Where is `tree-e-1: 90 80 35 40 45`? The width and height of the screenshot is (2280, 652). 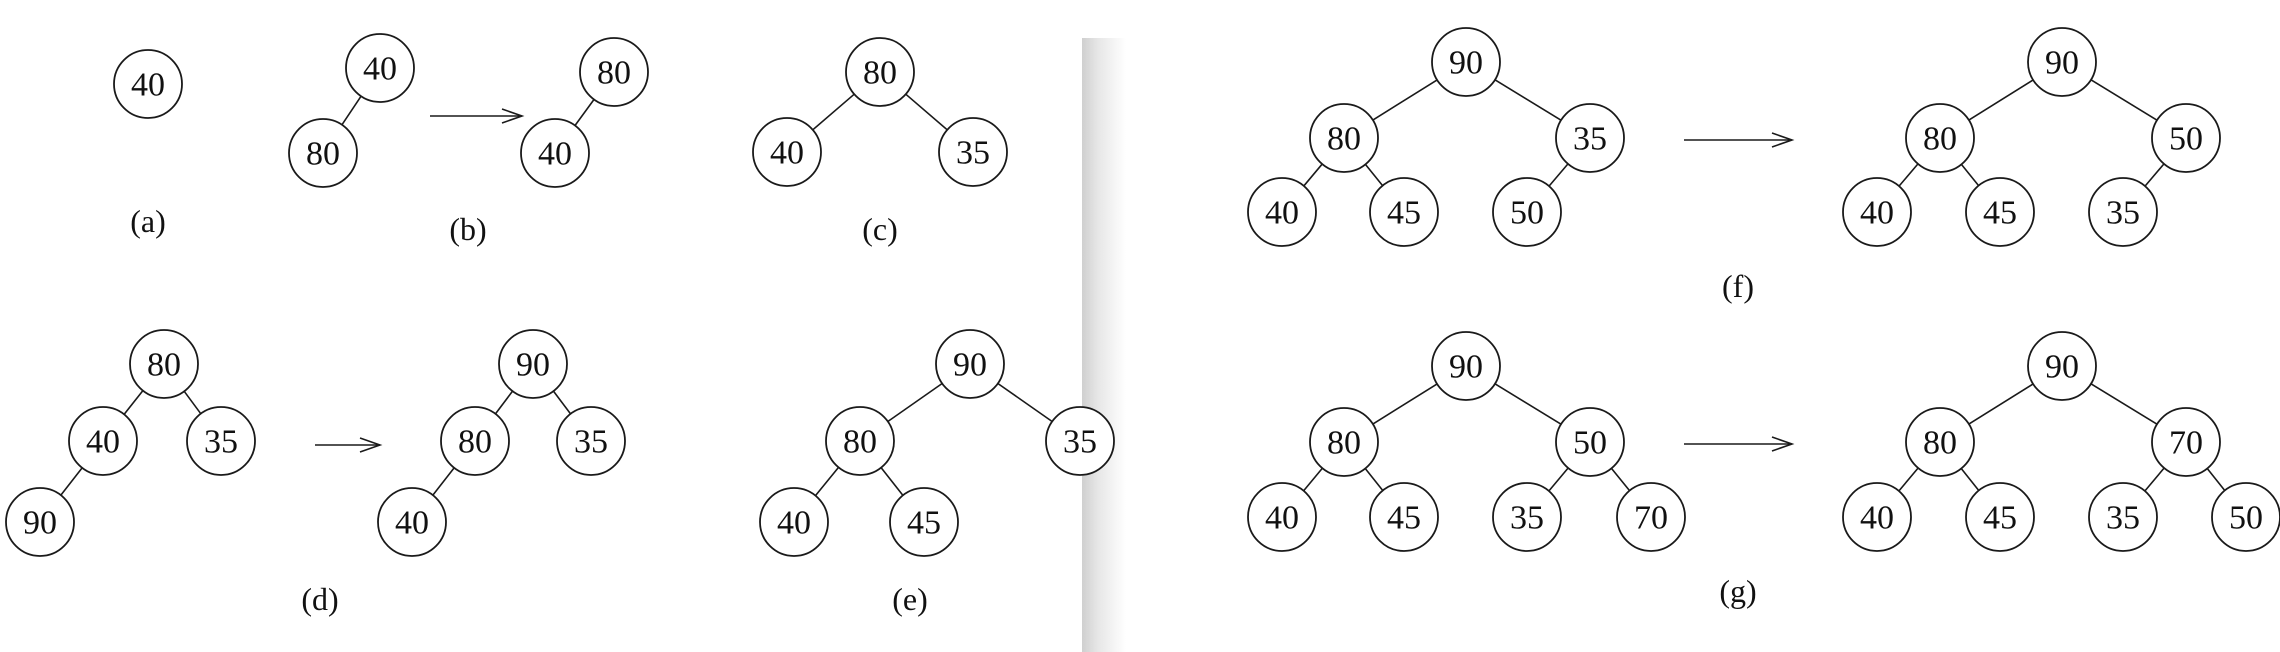
tree-e-1: 90 80 35 40 45 is located at coordinates (937, 443).